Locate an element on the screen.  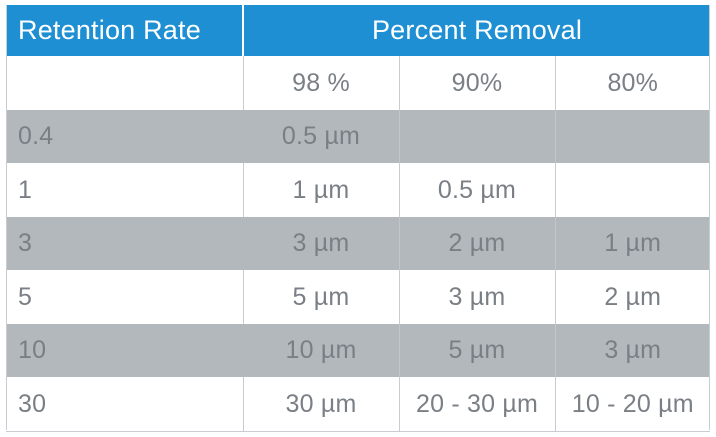
rate-cell: 30 is located at coordinates (125, 405).